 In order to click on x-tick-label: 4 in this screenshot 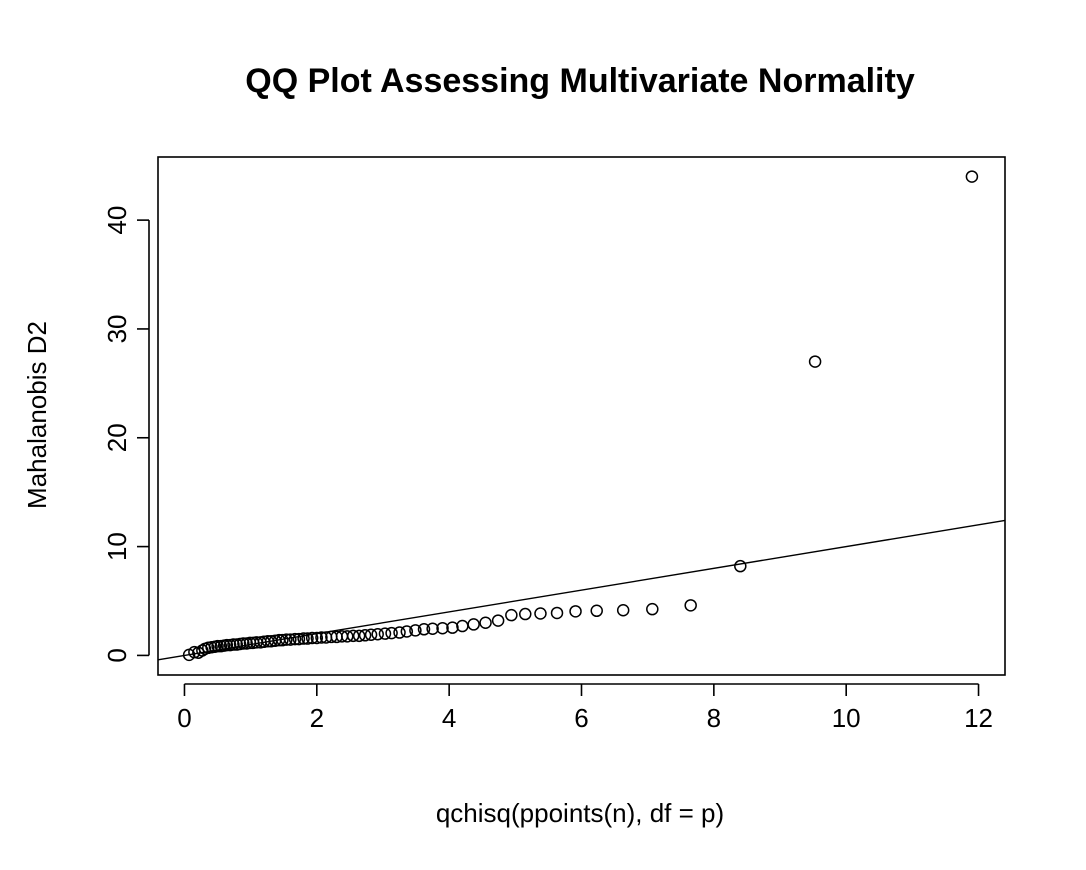, I will do `click(449, 718)`.